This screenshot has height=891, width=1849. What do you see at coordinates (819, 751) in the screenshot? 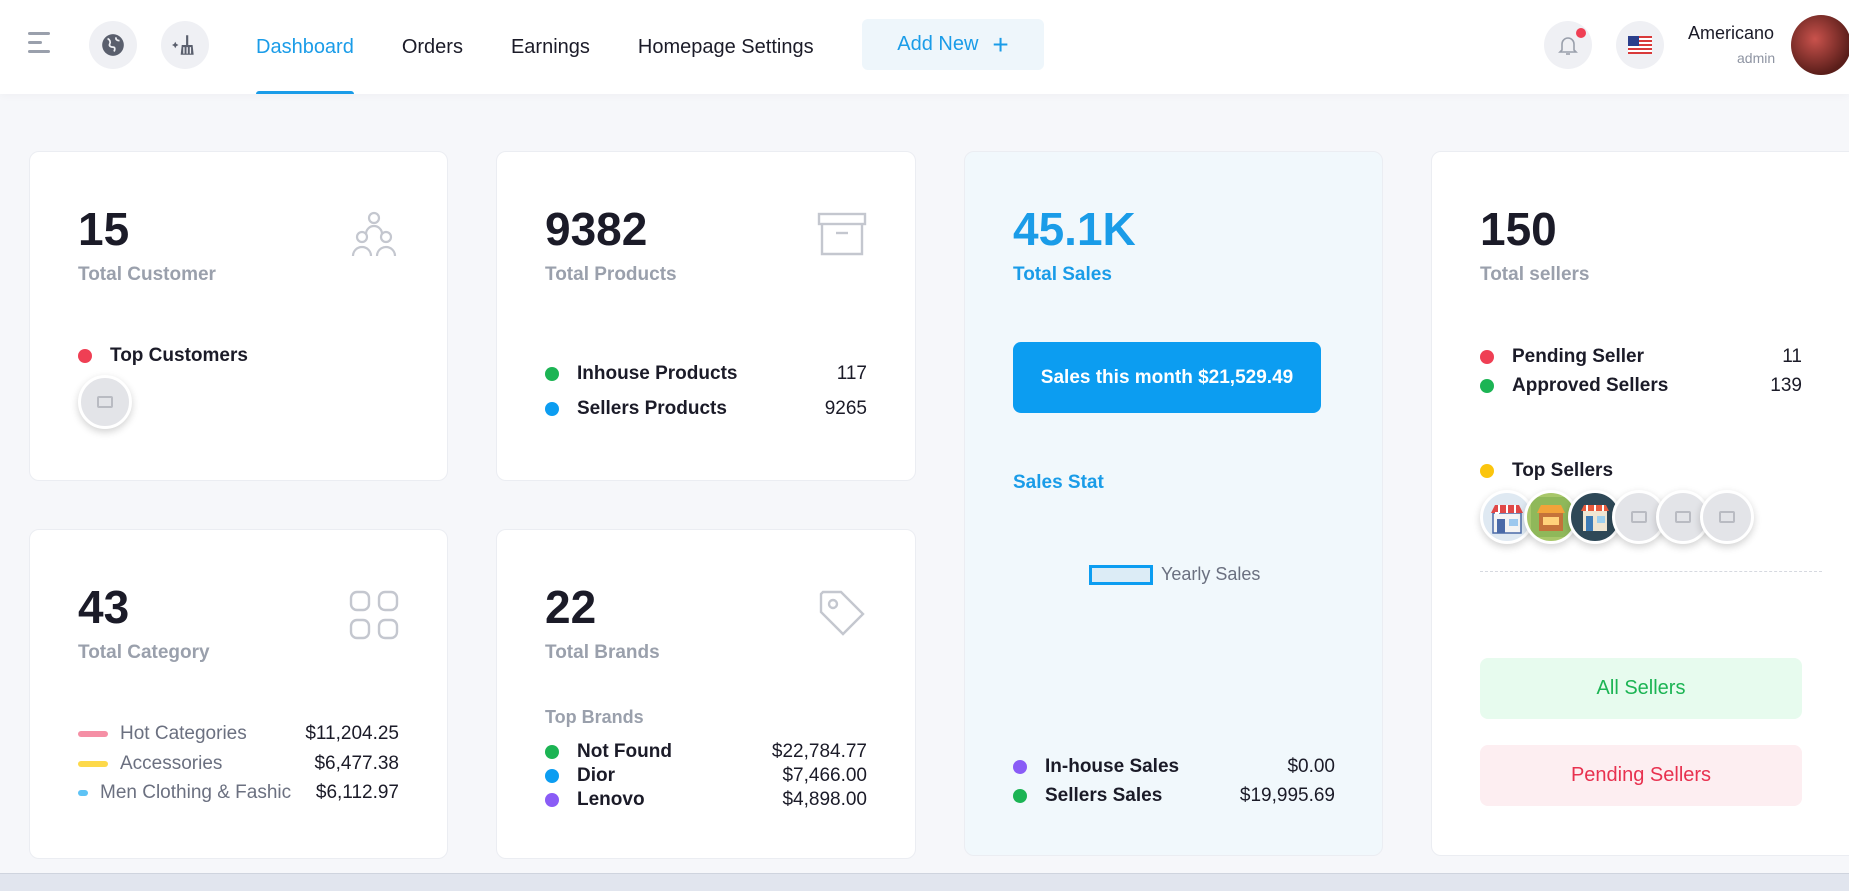
I see `brand-value: $22,784.77` at bounding box center [819, 751].